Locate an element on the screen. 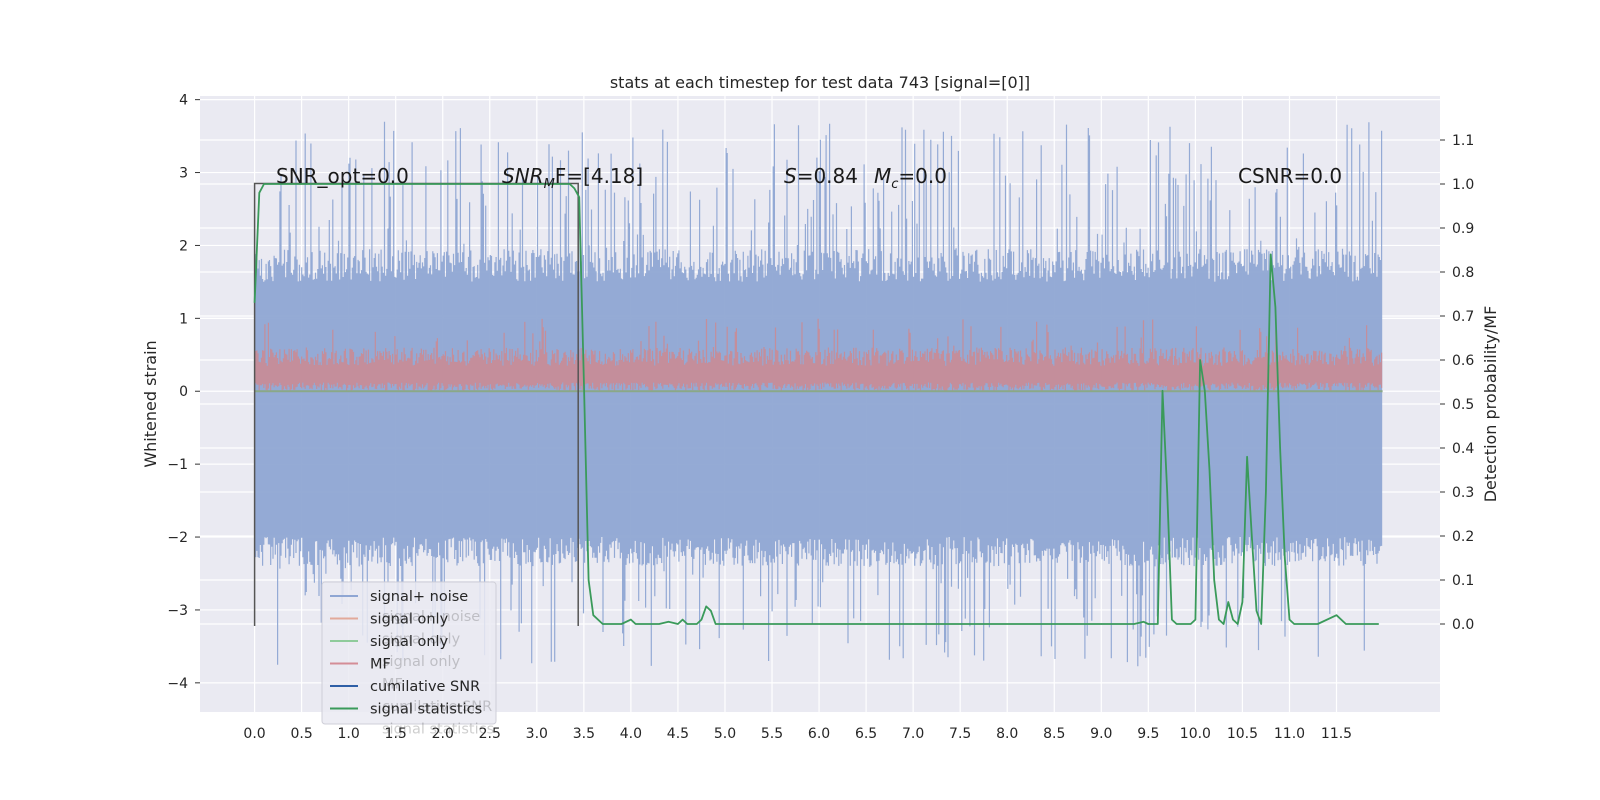 This screenshot has height=800, width=1600. mc-label: M is located at coordinates (882, 176).